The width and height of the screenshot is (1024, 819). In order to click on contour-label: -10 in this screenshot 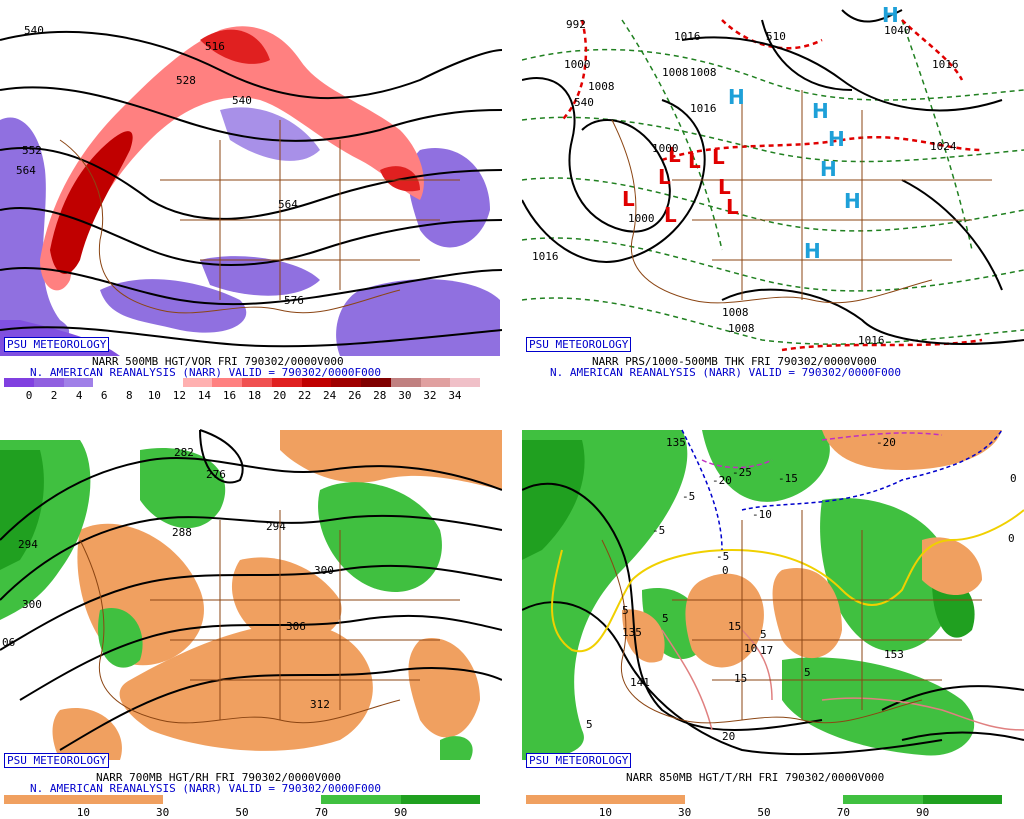, I will do `click(762, 514)`.